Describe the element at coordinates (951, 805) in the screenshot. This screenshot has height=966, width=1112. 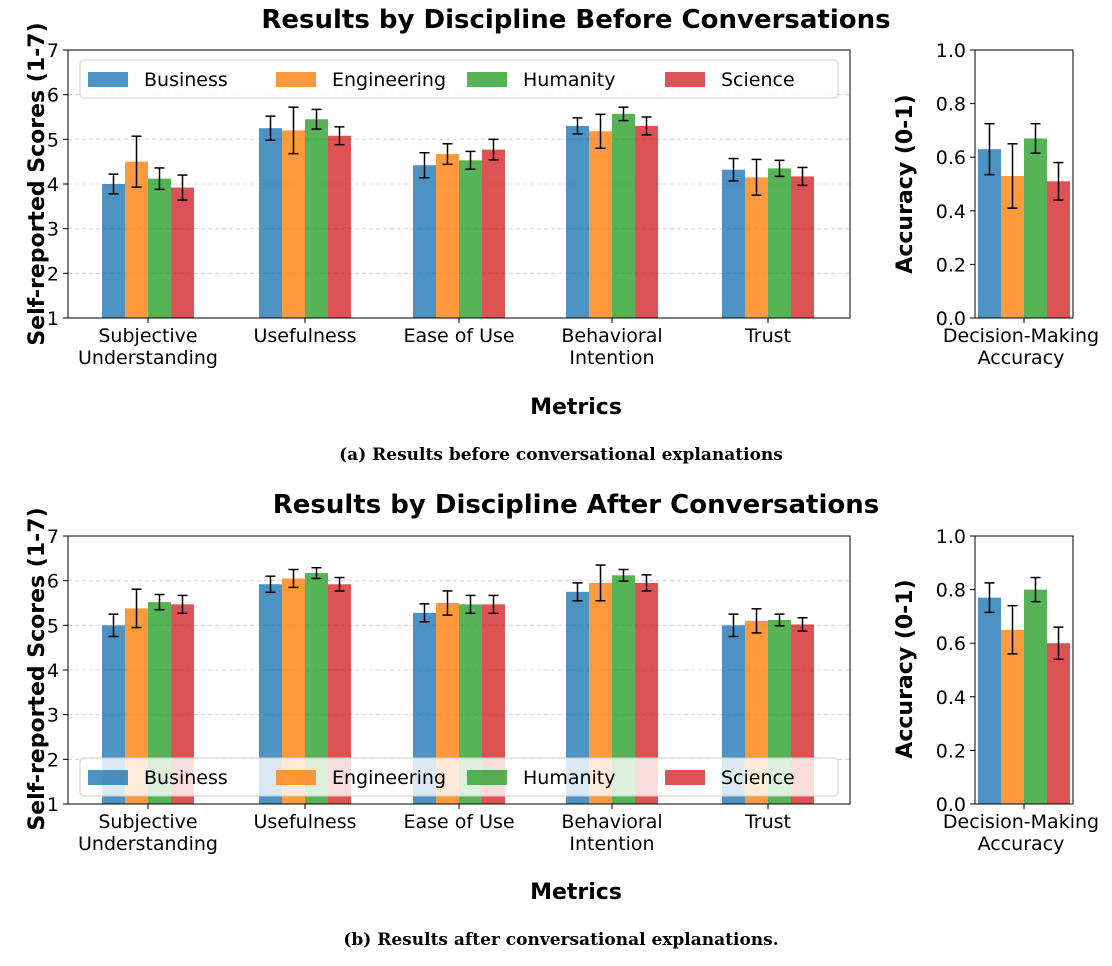
I see `y-tick-label: 0.0` at that location.